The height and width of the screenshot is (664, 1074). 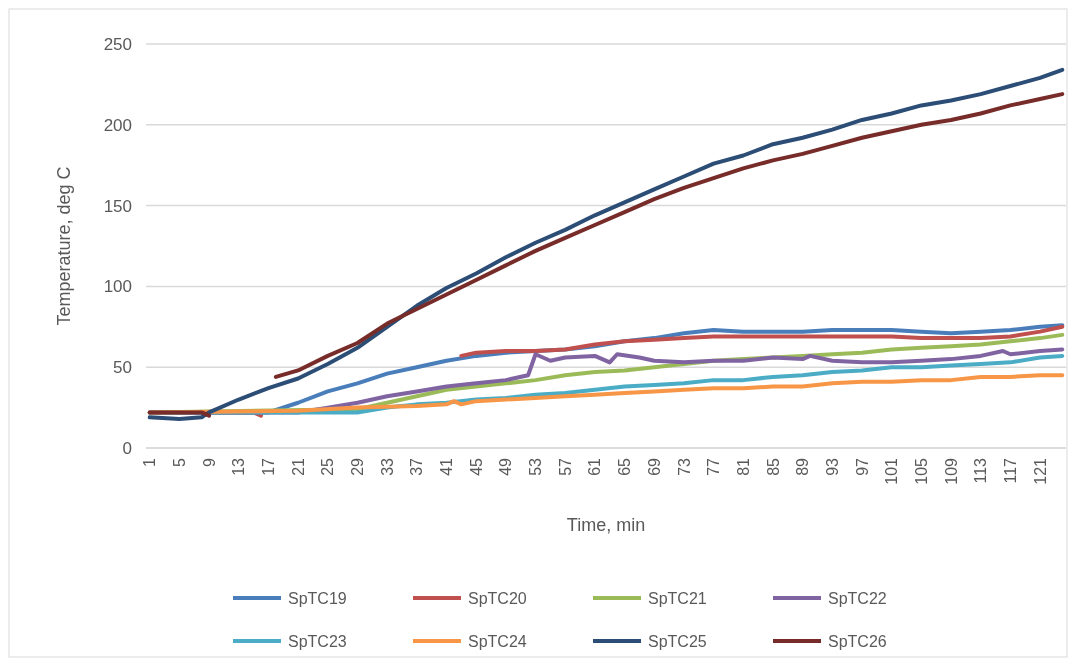 I want to click on legend-label: SpTC26, so click(x=857, y=641).